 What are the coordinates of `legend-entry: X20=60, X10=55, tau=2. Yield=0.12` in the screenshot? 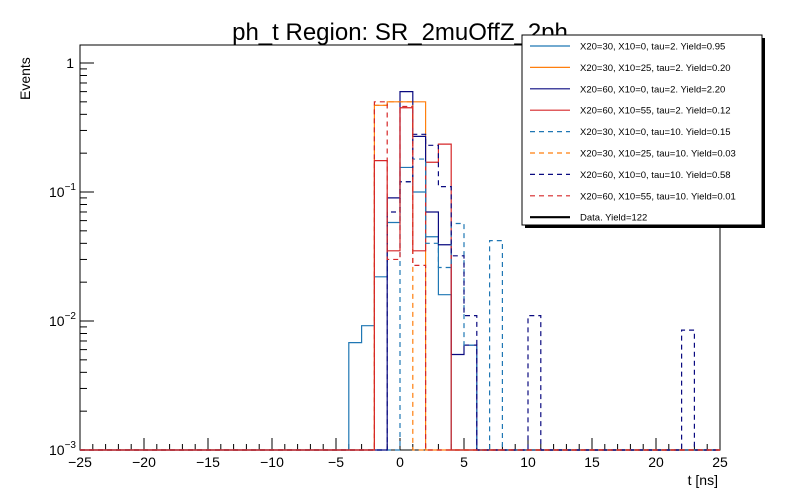 It's located at (655, 111).